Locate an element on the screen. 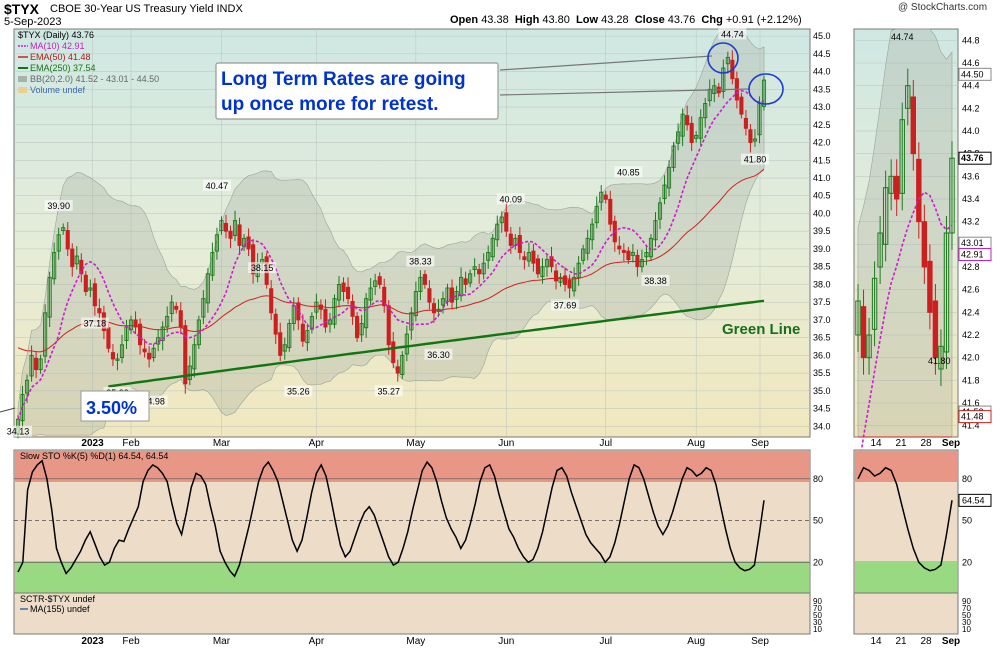  inset-sto-tick: 80 is located at coordinates (967, 479).